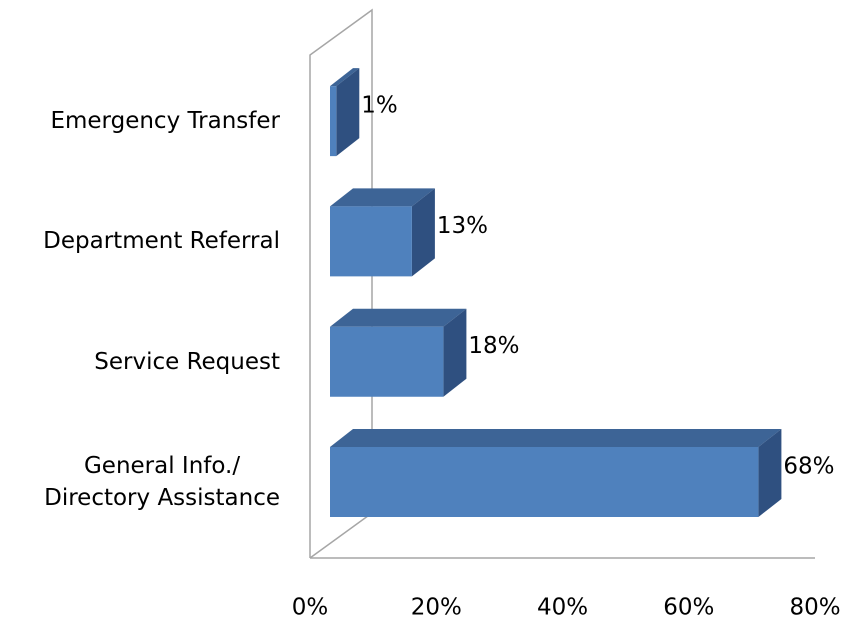 This screenshot has width=844, height=625. Describe the element at coordinates (462, 226) in the screenshot. I see `value-label: 13%` at that location.